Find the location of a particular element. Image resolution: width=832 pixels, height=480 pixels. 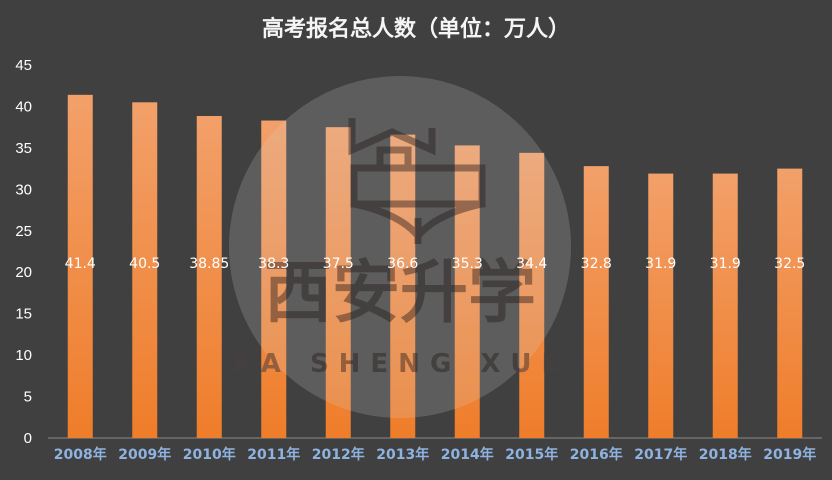

bar-2011年 is located at coordinates (274, 279).